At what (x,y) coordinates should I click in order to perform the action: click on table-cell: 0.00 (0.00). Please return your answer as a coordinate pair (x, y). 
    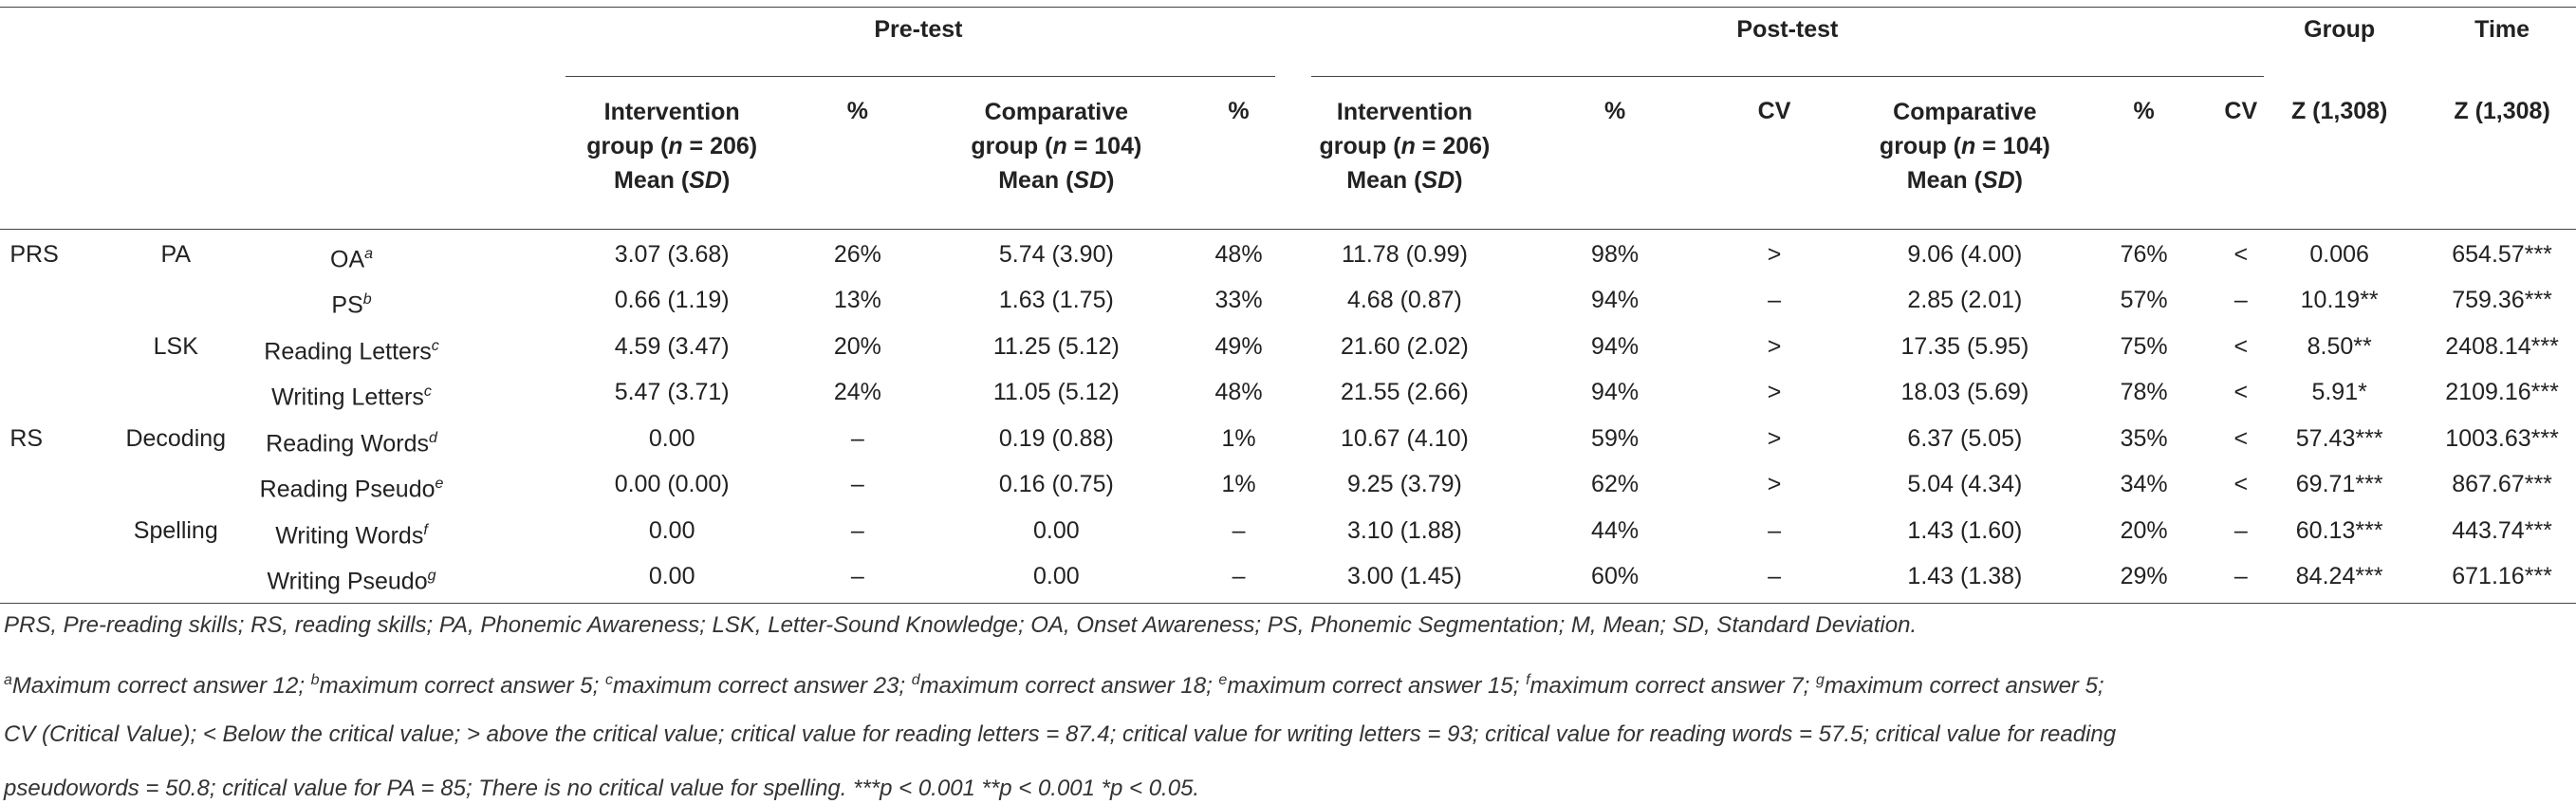
    Looking at the image, I should click on (672, 484).